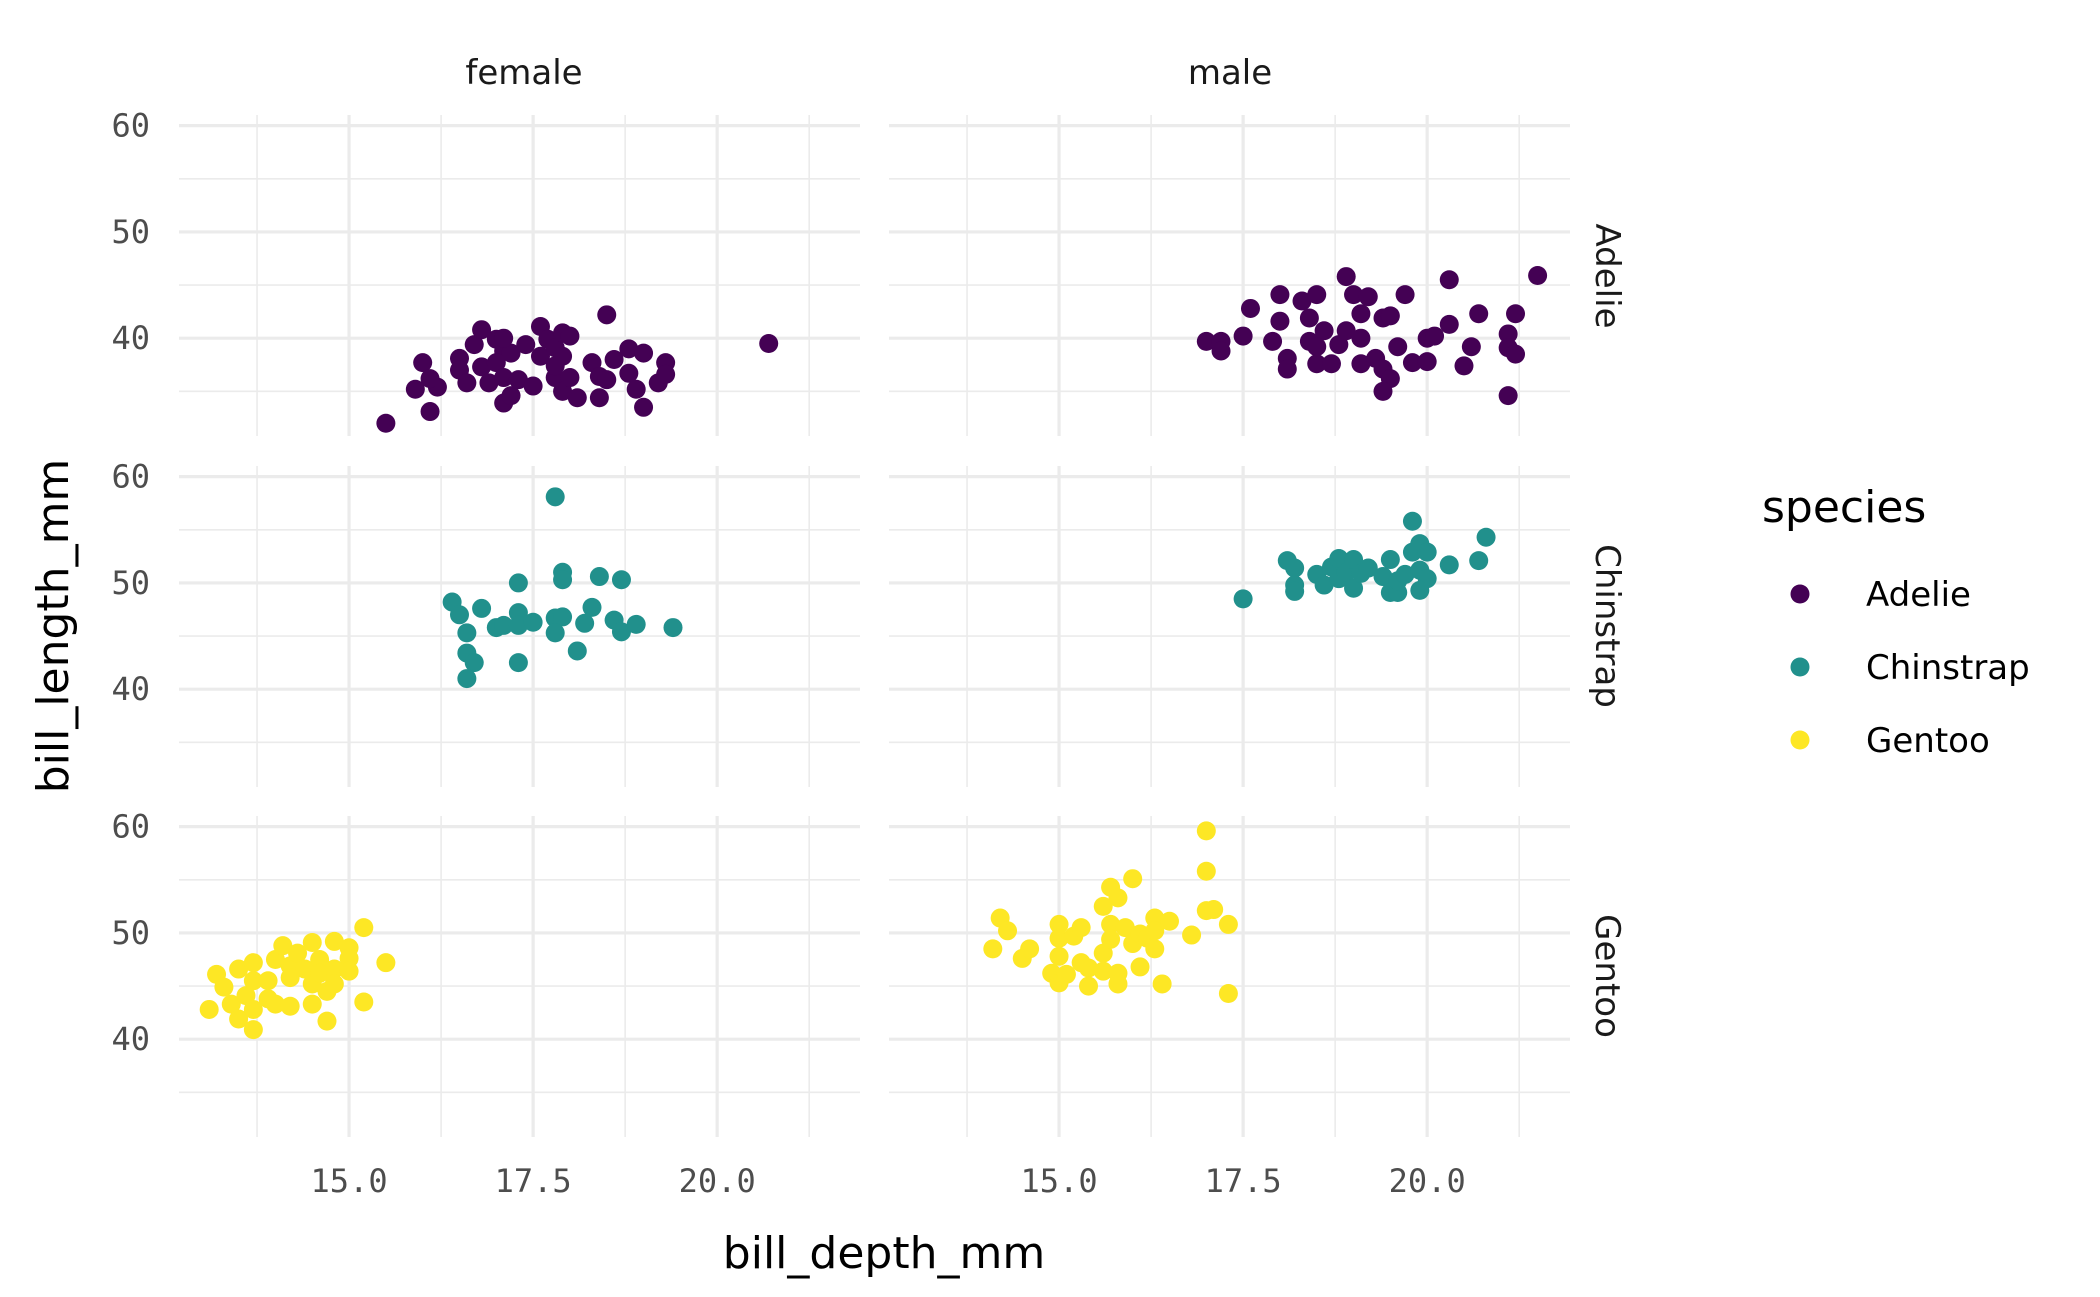  I want to click on legend-item-gentoo: Gentoo, so click(1890, 741).